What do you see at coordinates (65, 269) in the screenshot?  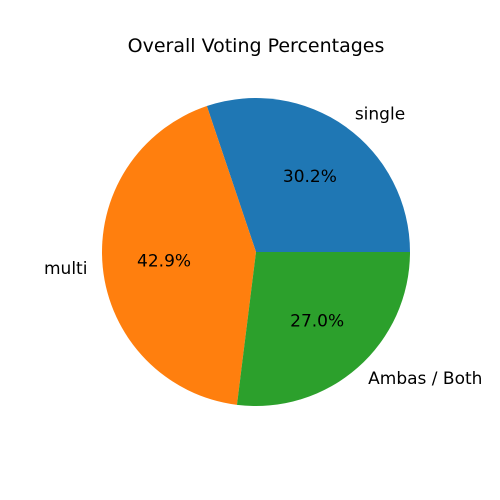 I see `slice-label: multi` at bounding box center [65, 269].